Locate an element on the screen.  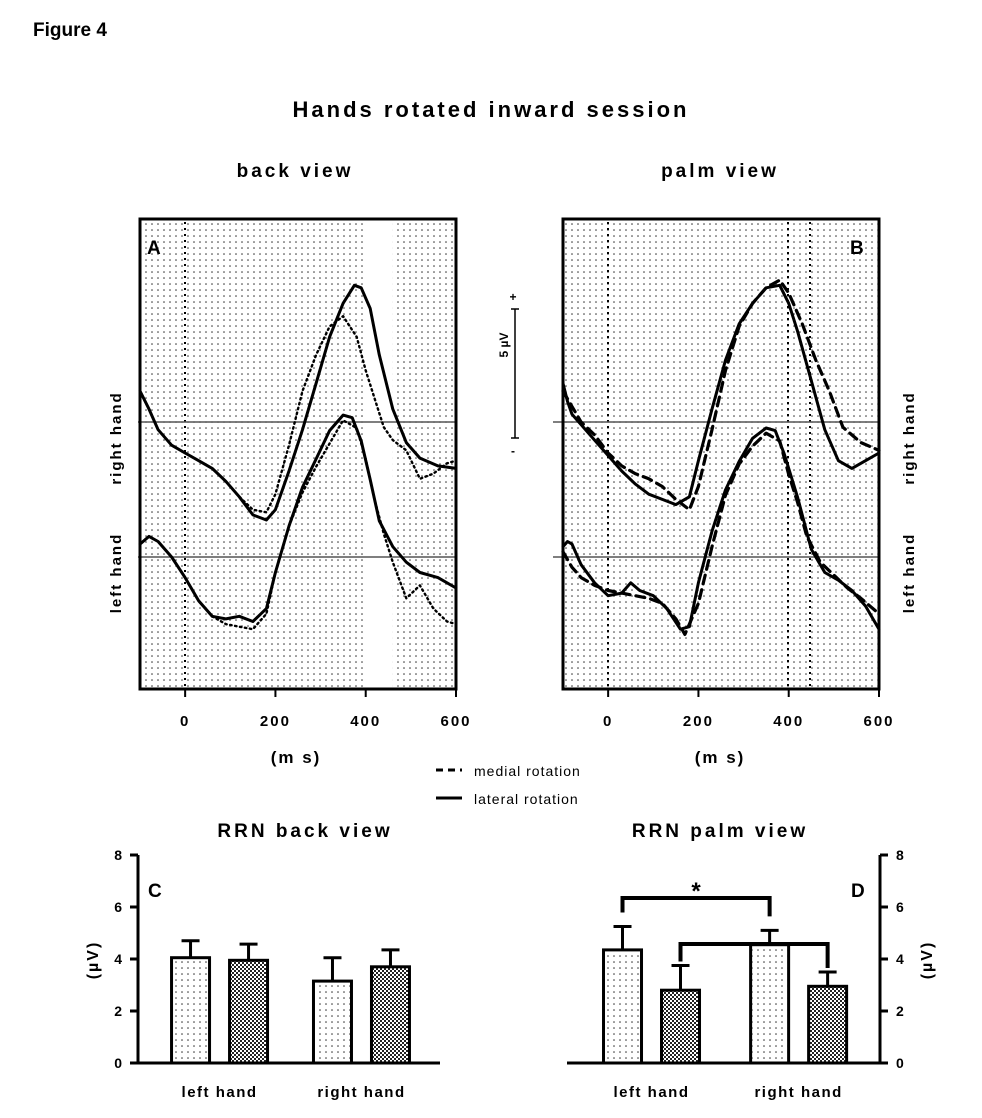
panel-d-bracket-medial is located at coordinates (696, 906).